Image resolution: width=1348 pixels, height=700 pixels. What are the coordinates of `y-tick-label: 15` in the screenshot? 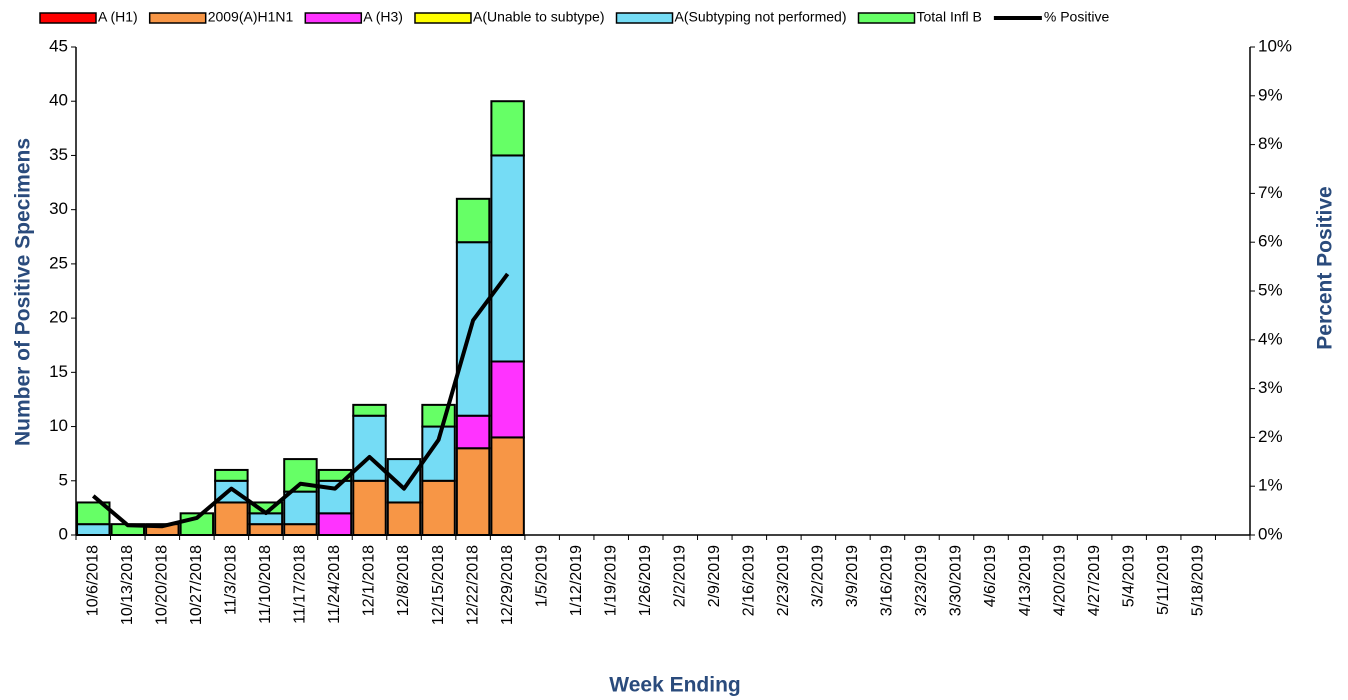 It's located at (58, 371).